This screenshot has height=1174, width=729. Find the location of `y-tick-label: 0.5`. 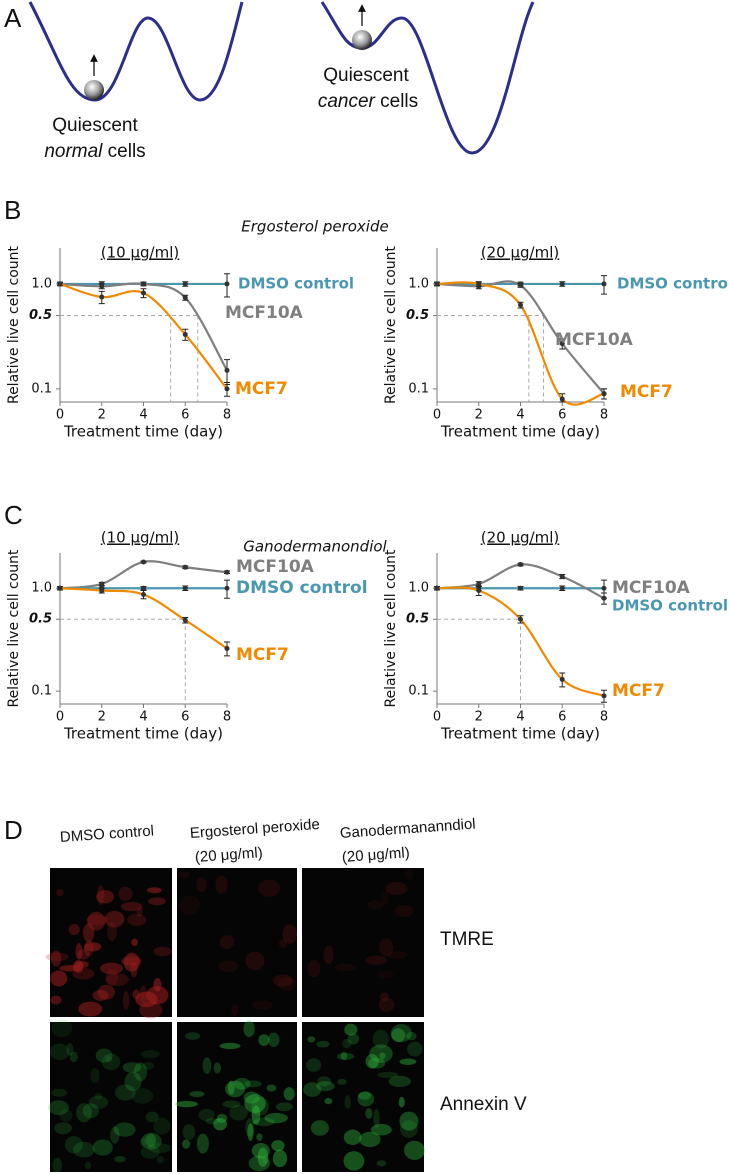

y-tick-label: 0.5 is located at coordinates (417, 315).